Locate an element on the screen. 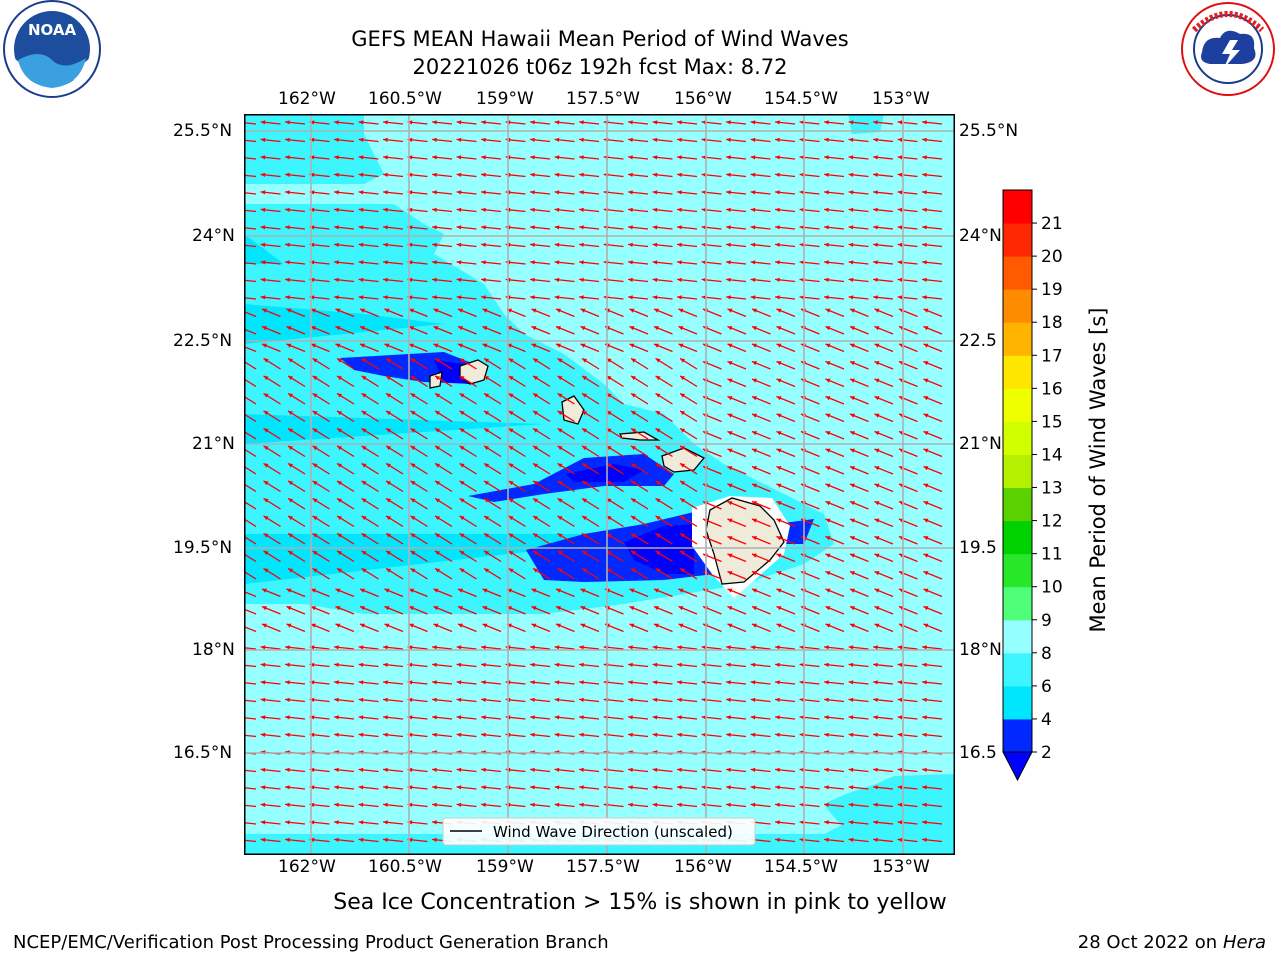 The height and width of the screenshot is (960, 1280). wave-direction-arrow is located at coordinates (250, 488).